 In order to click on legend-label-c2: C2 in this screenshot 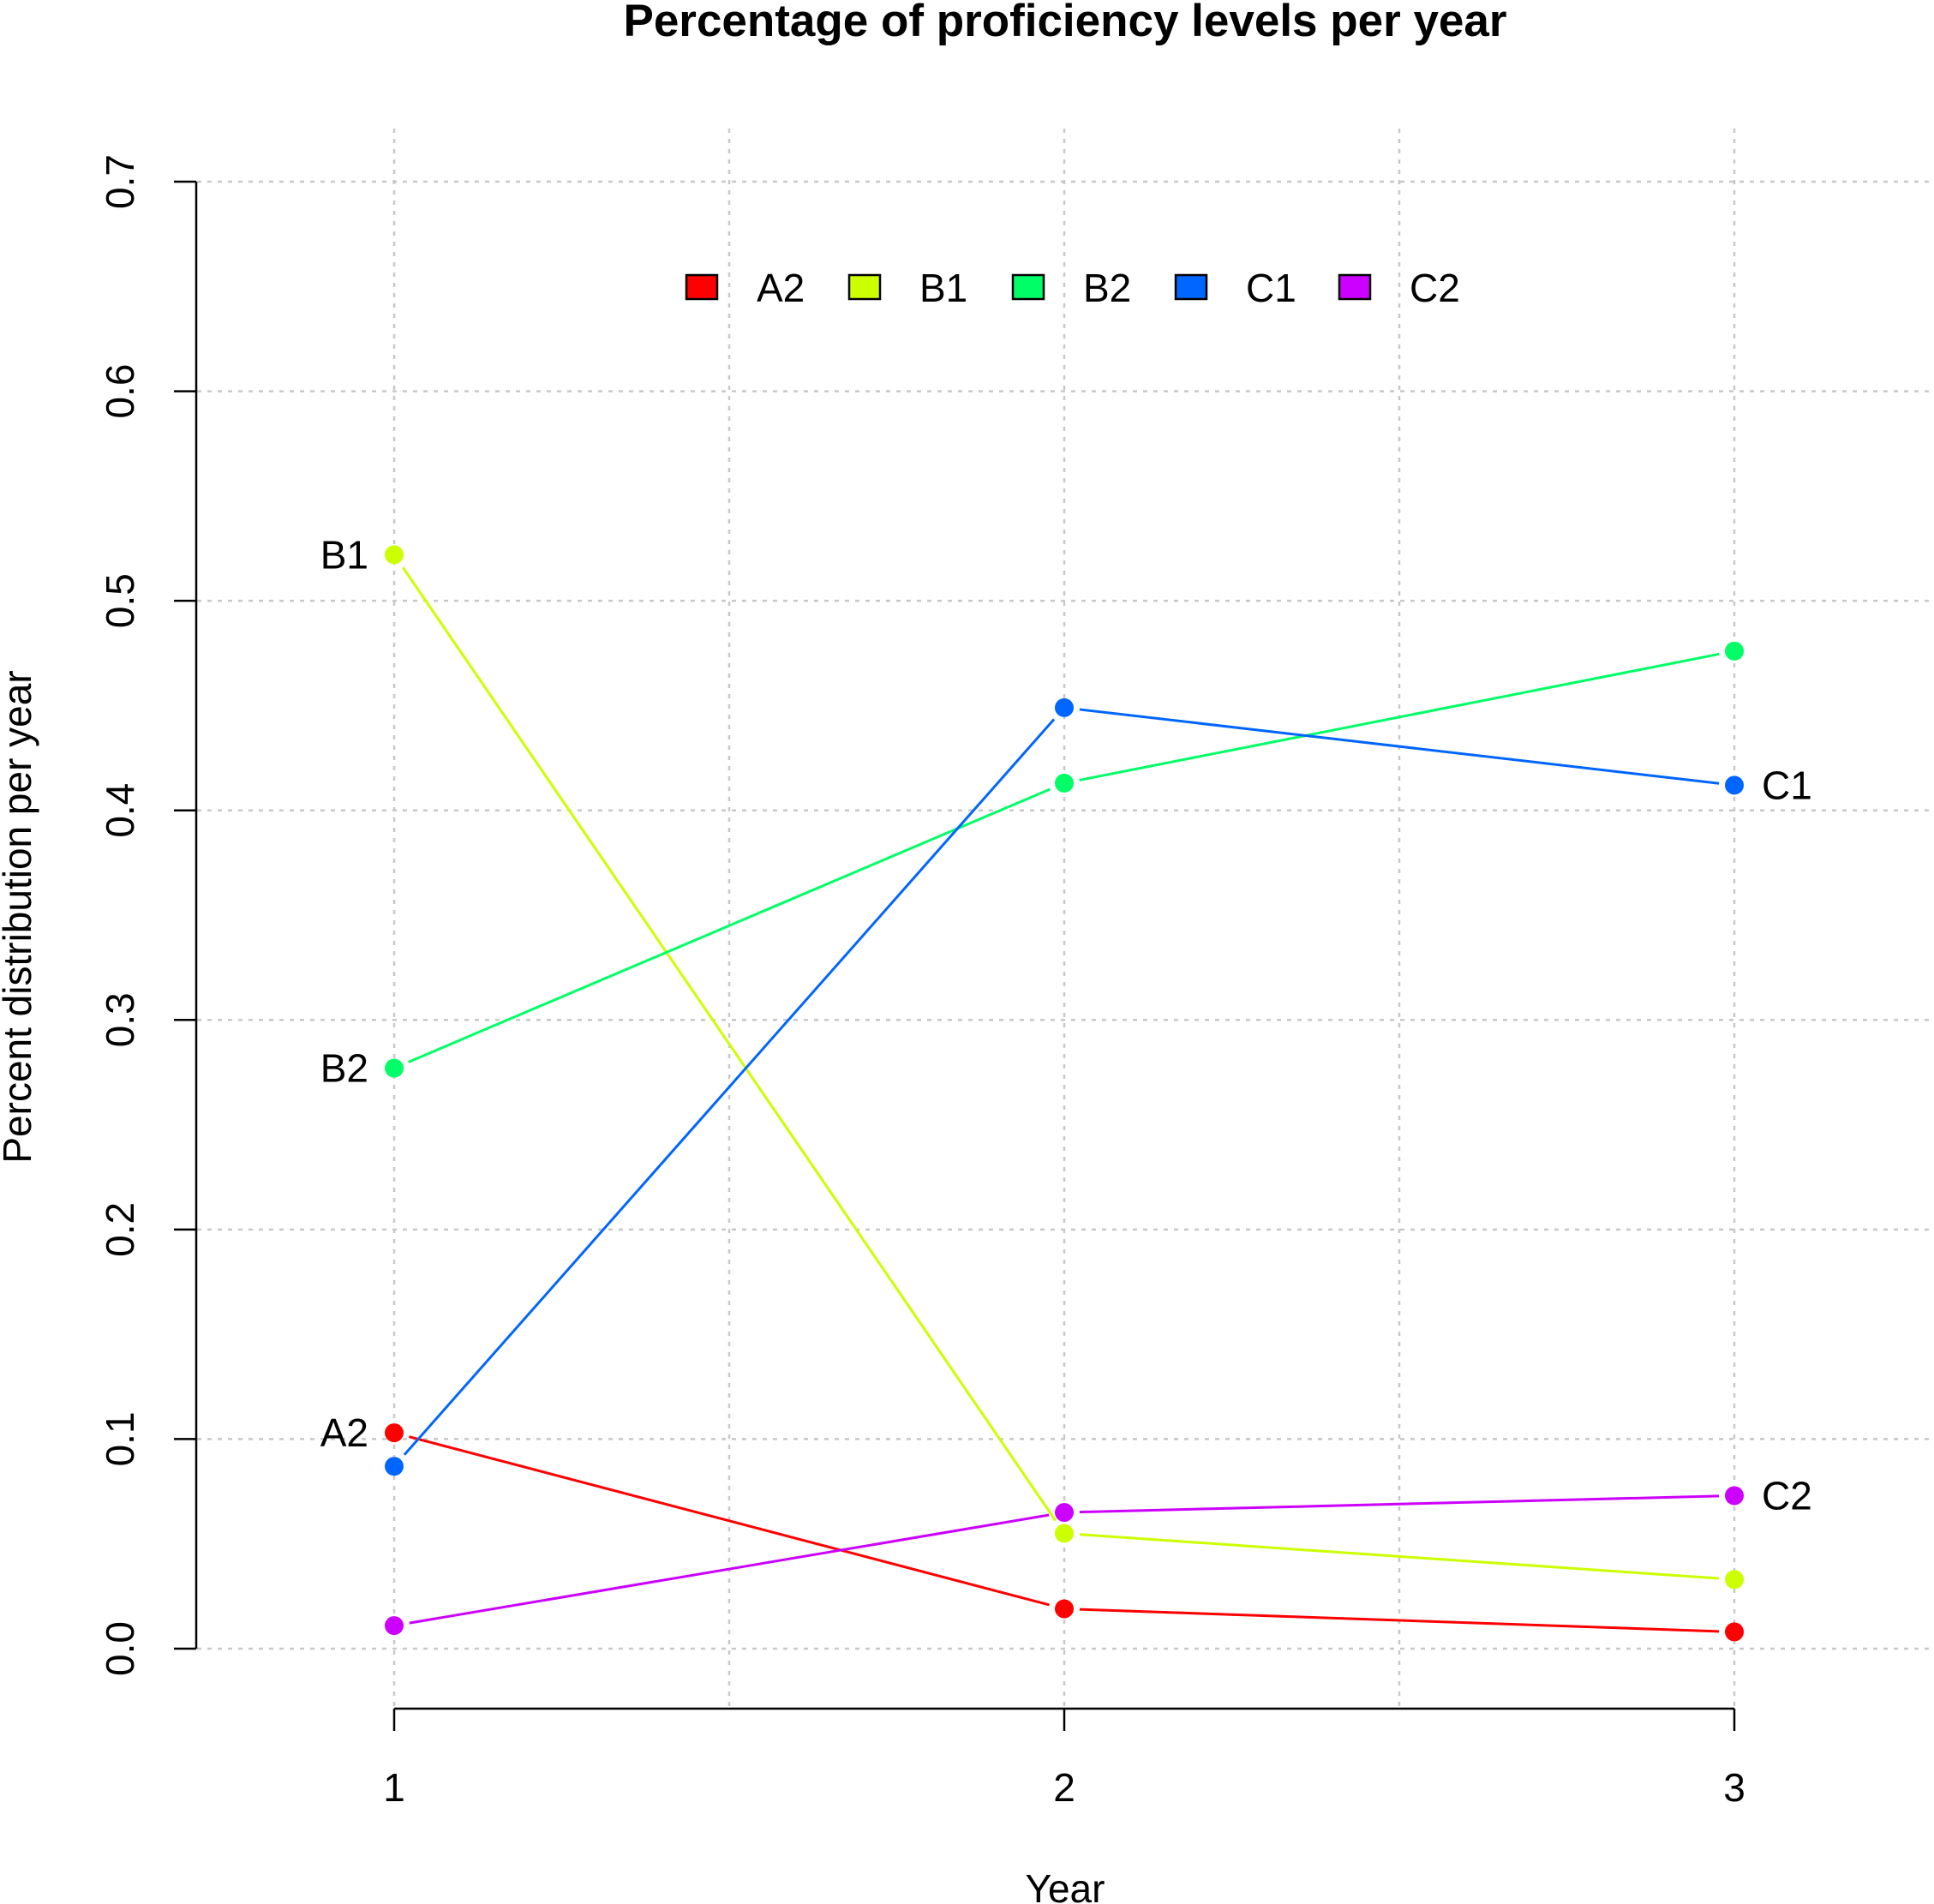, I will do `click(1435, 288)`.